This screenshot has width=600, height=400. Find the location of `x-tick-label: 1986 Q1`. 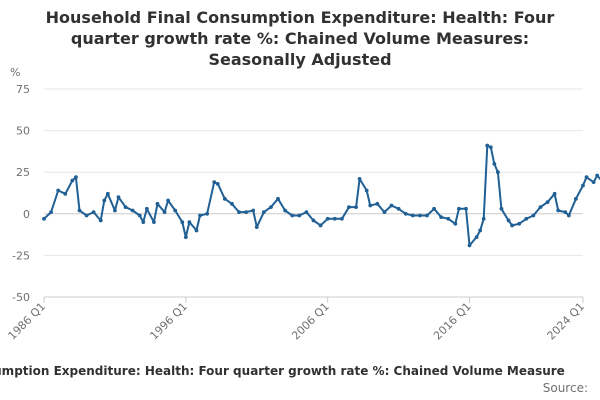

x-tick-label: 1986 Q1 is located at coordinates (27, 321).